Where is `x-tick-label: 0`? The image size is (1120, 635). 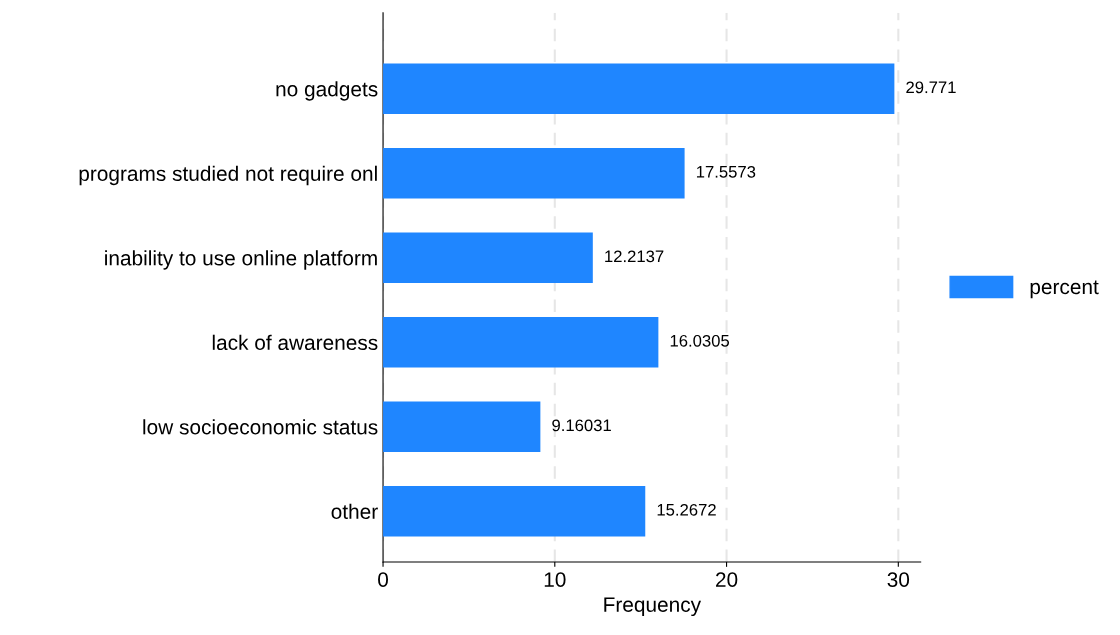 x-tick-label: 0 is located at coordinates (383, 579).